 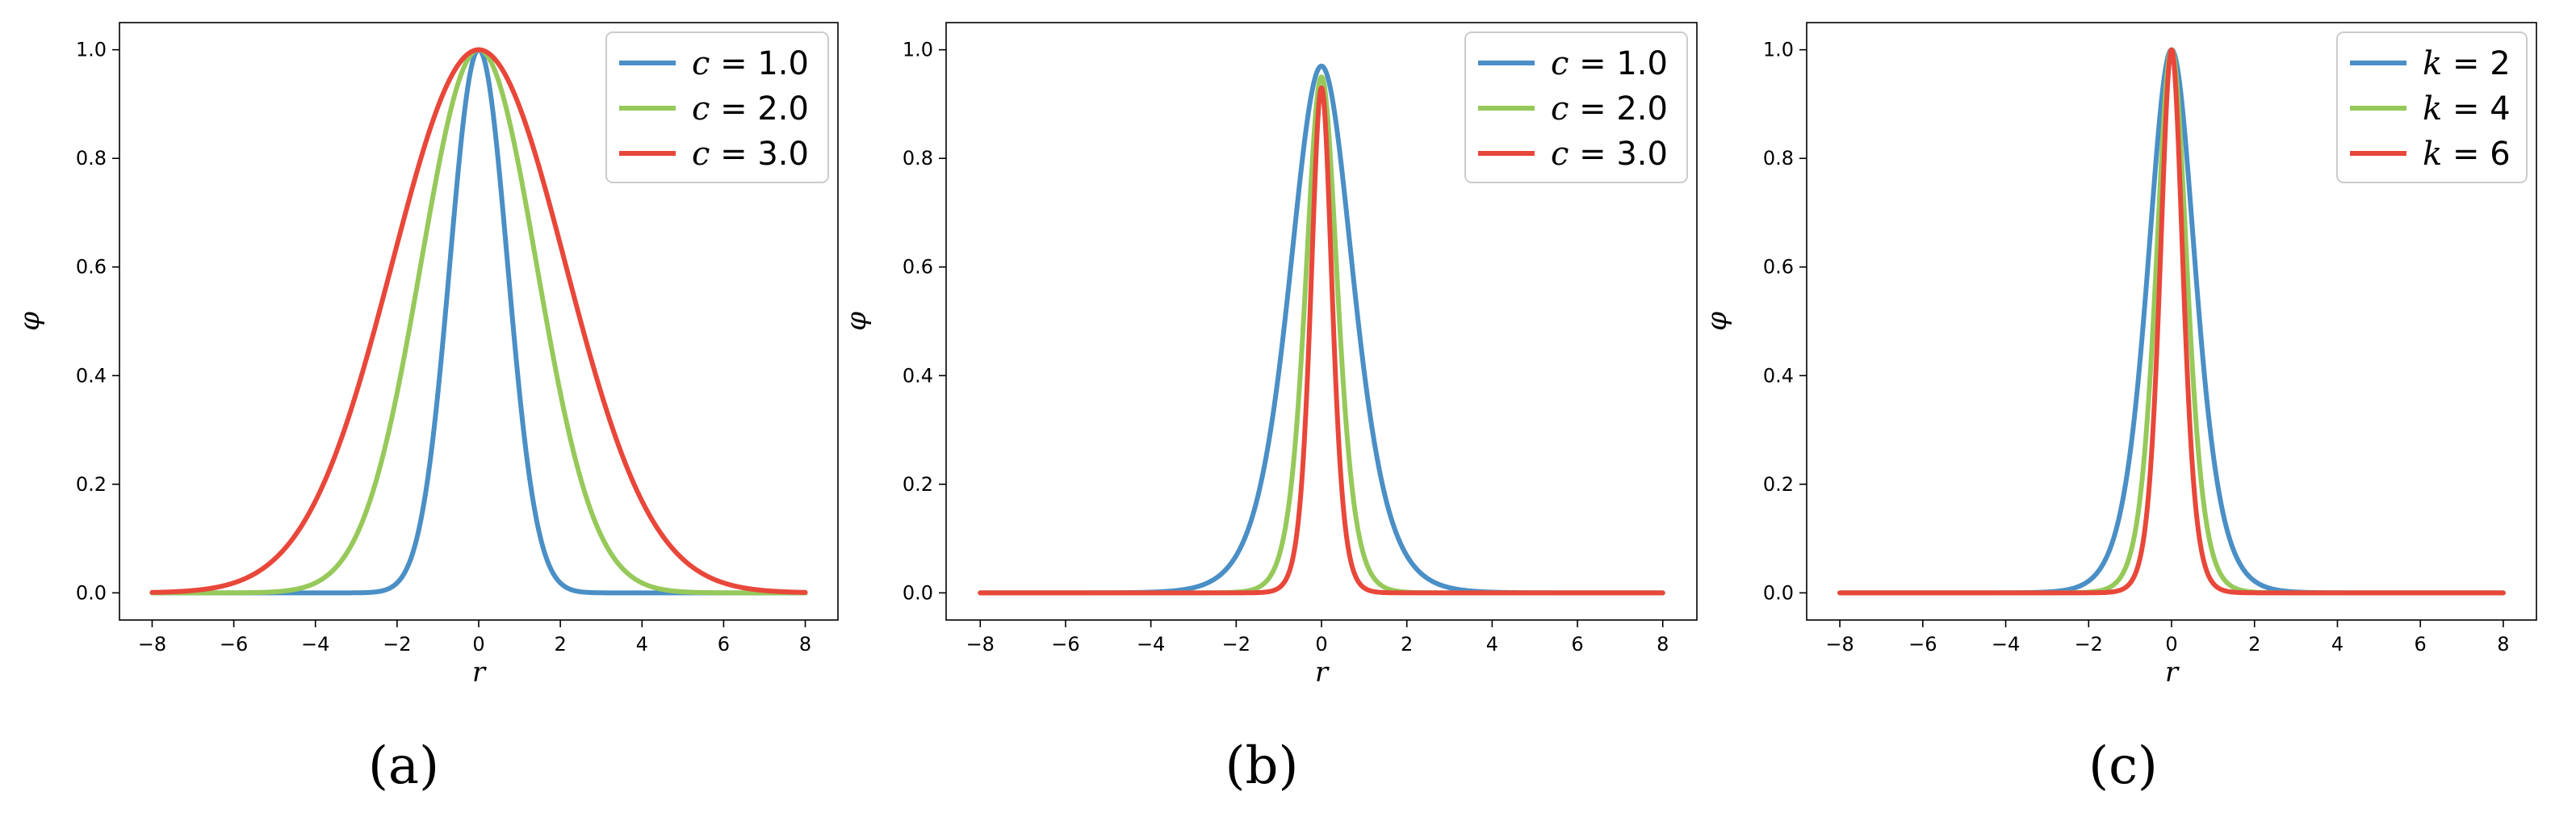 I want to click on legend: k = 2 k = 4 k = 6, so click(x=2432, y=107).